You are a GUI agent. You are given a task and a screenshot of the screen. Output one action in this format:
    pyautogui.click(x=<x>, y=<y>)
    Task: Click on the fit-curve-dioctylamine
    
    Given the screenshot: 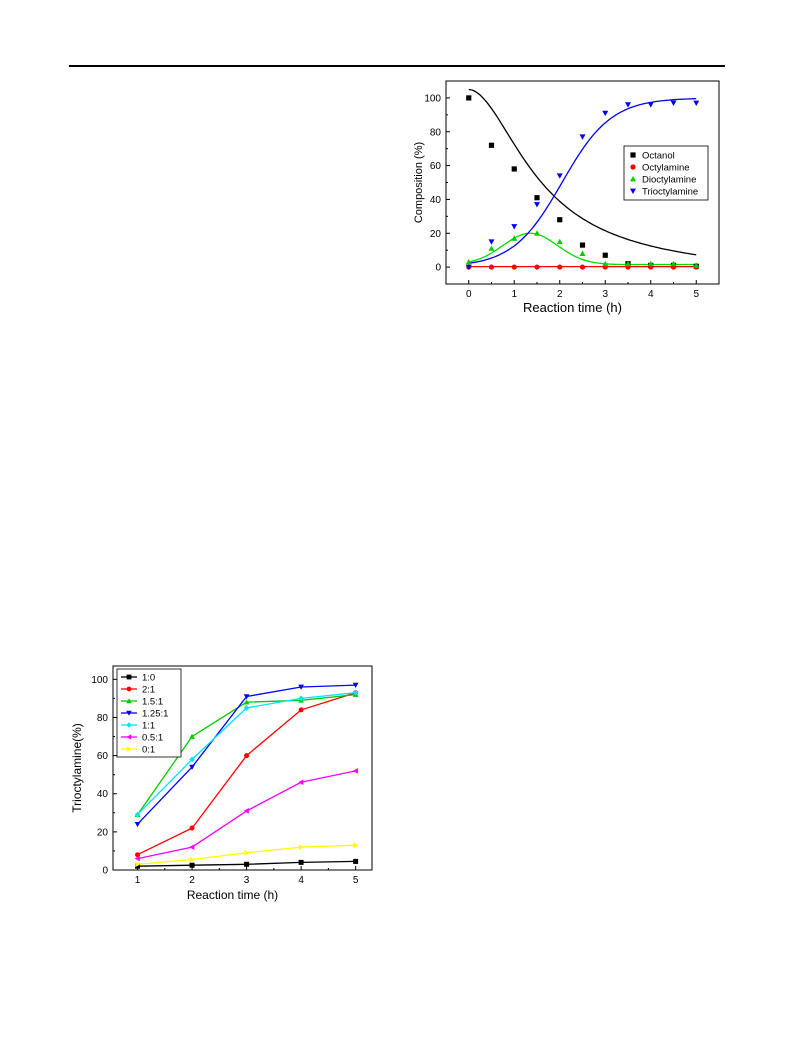 What is the action you would take?
    pyautogui.click(x=582, y=249)
    